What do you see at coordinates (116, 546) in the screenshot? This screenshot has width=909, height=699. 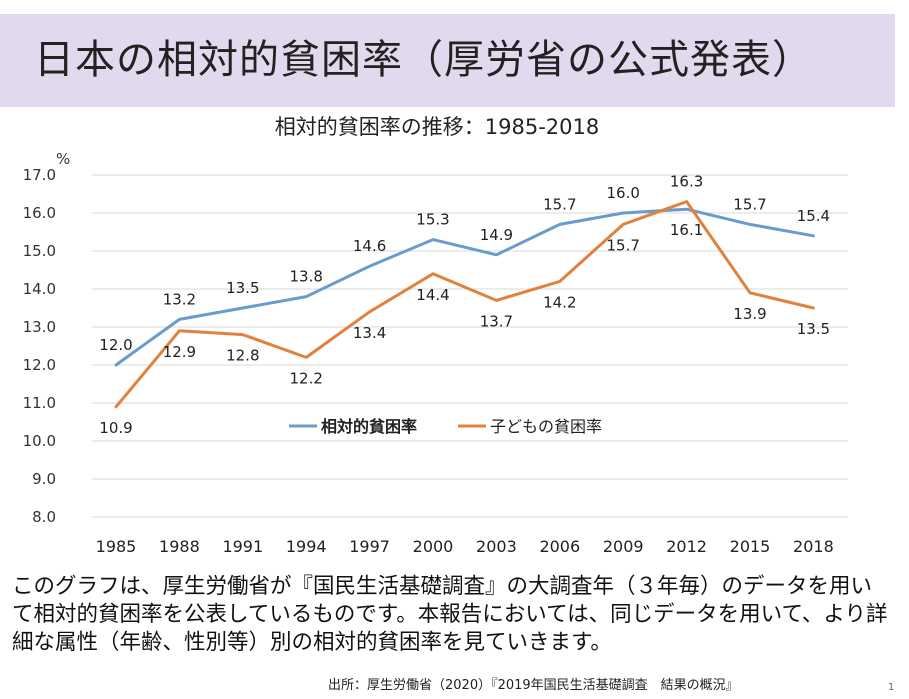 I see `x-tick-label: 1985` at bounding box center [116, 546].